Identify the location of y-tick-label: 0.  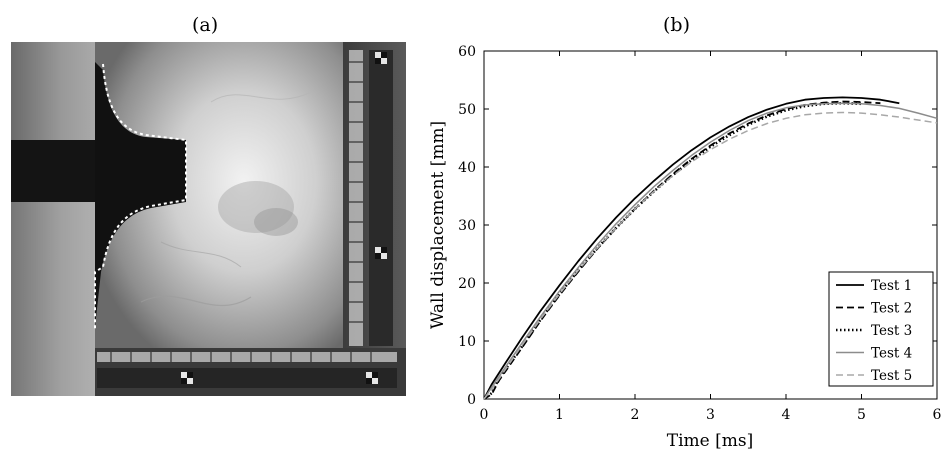
(471, 400).